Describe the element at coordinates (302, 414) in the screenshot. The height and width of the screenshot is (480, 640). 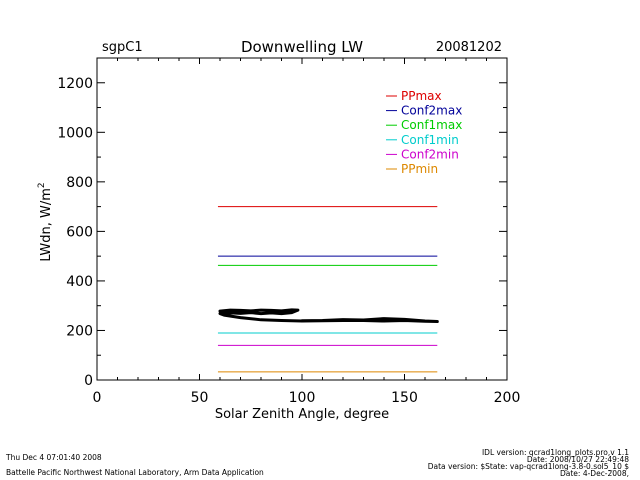
I see `x-axis-label: Solar Zenith Angle, degree` at that location.